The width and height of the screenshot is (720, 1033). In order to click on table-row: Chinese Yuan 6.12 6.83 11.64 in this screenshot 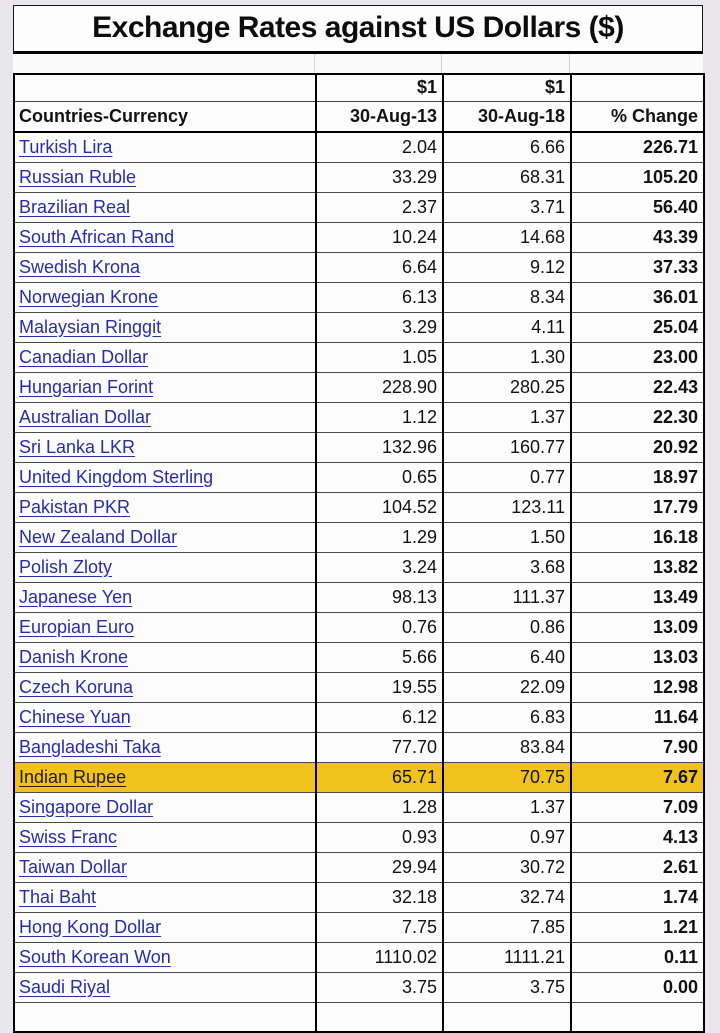, I will do `click(359, 716)`.